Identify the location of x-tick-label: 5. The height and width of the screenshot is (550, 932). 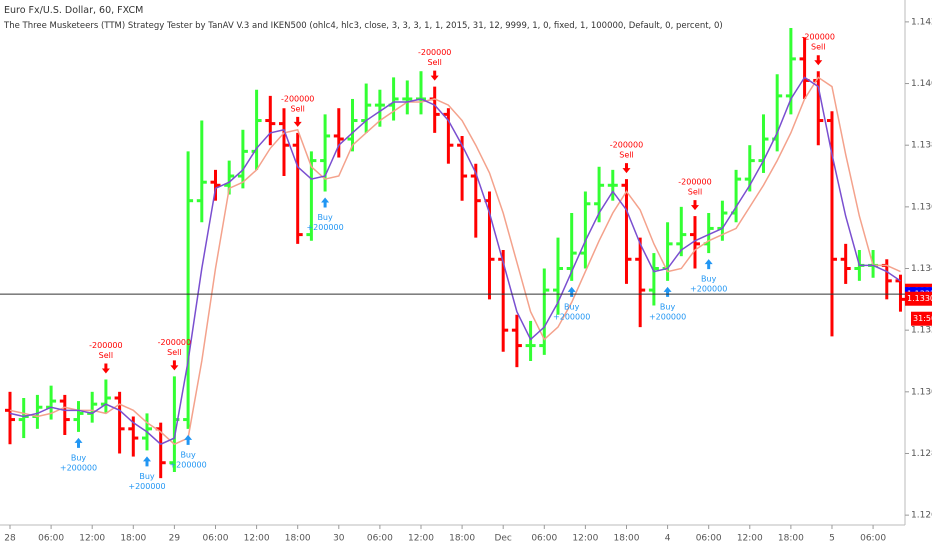
(832, 539).